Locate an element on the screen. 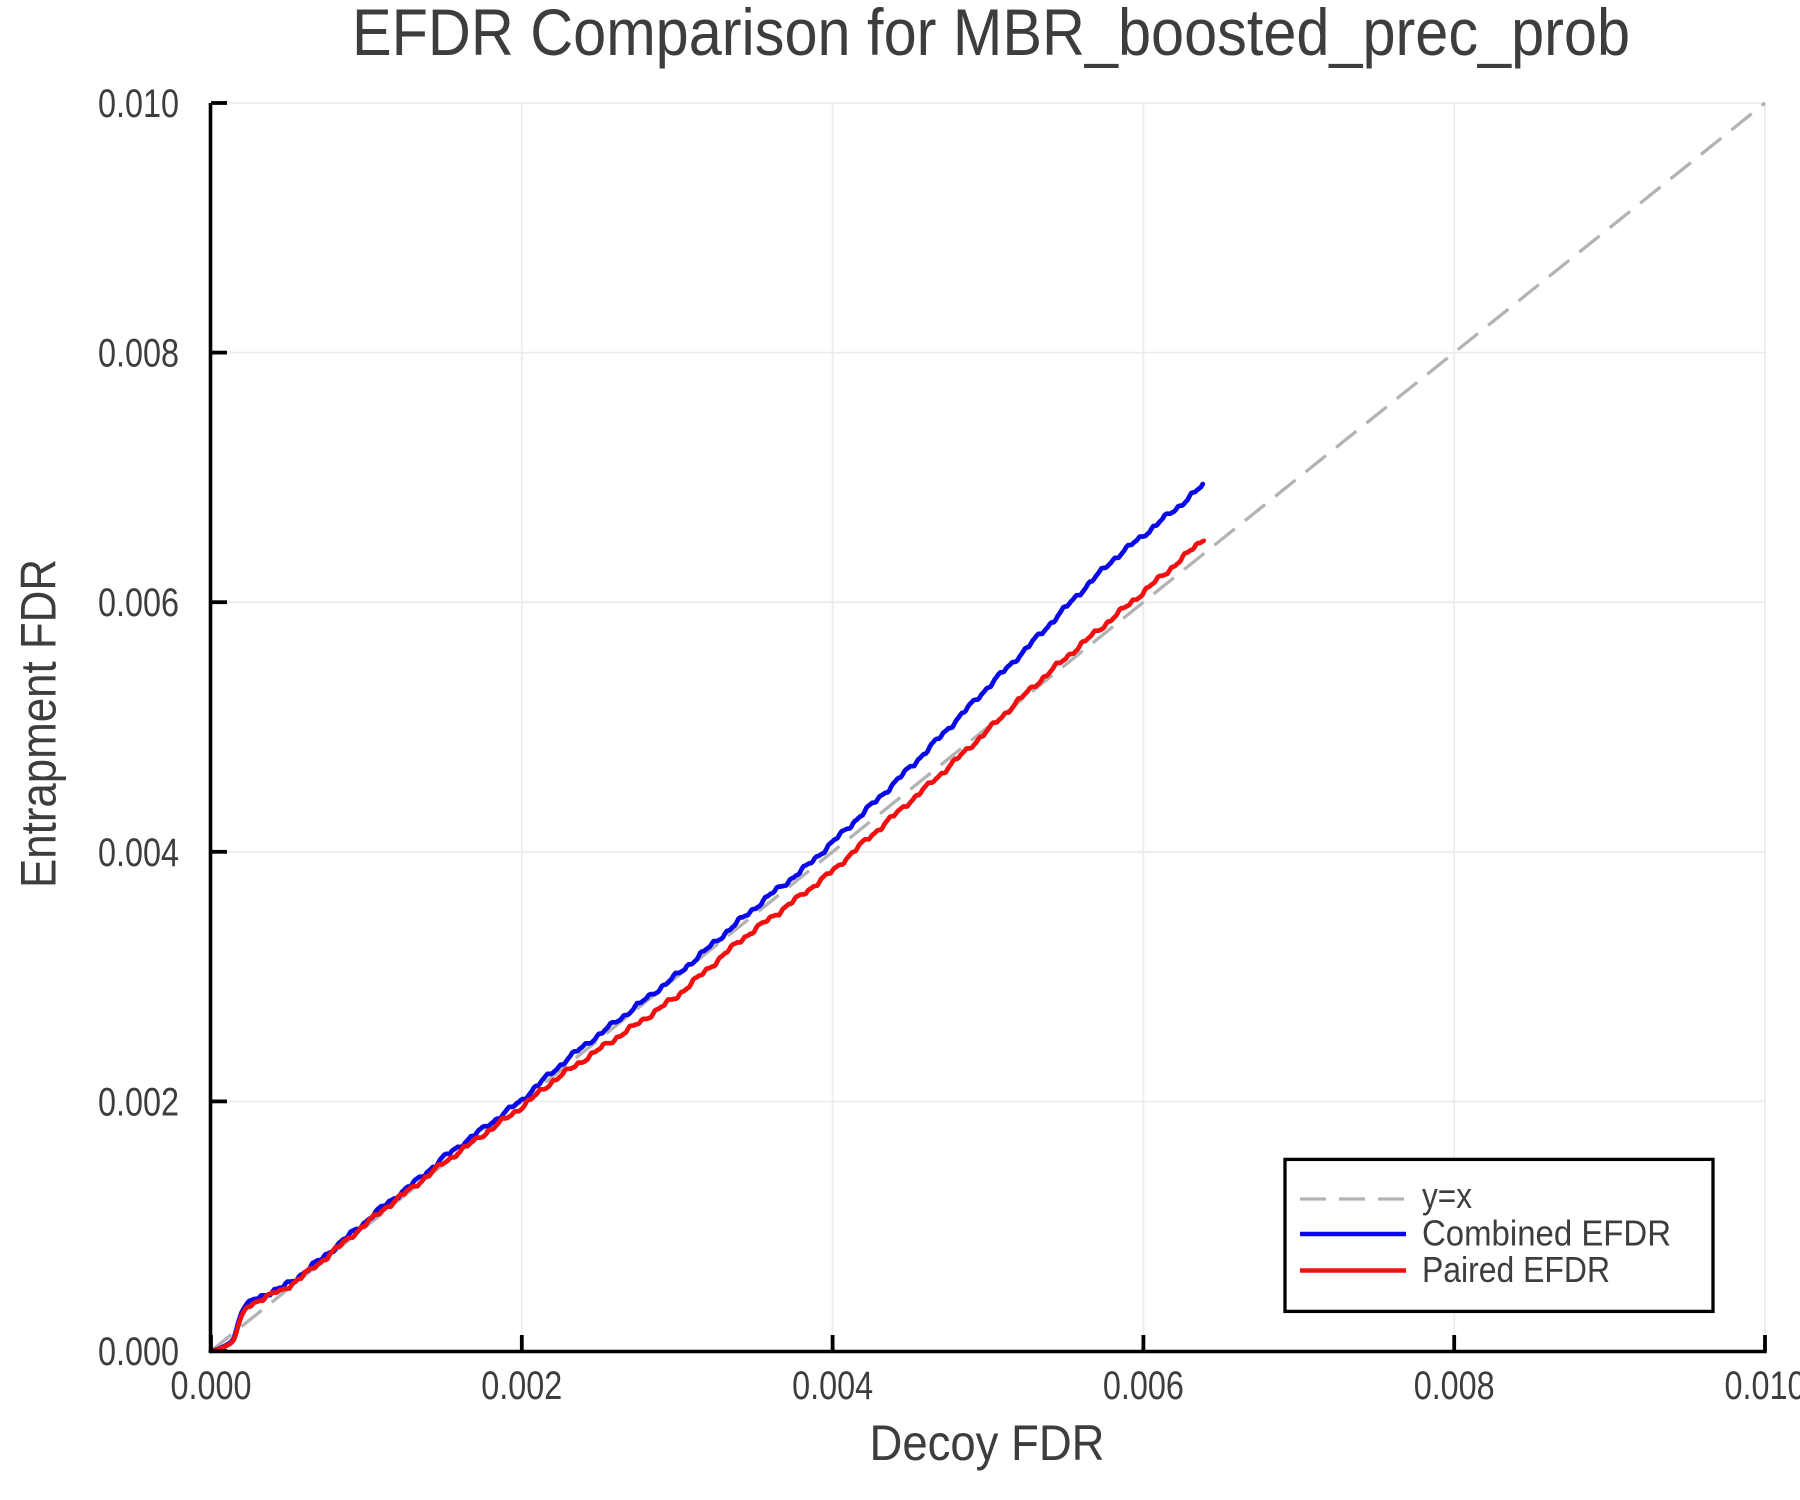  svg-text: Combined EFDR is located at coordinates (1546, 1233).